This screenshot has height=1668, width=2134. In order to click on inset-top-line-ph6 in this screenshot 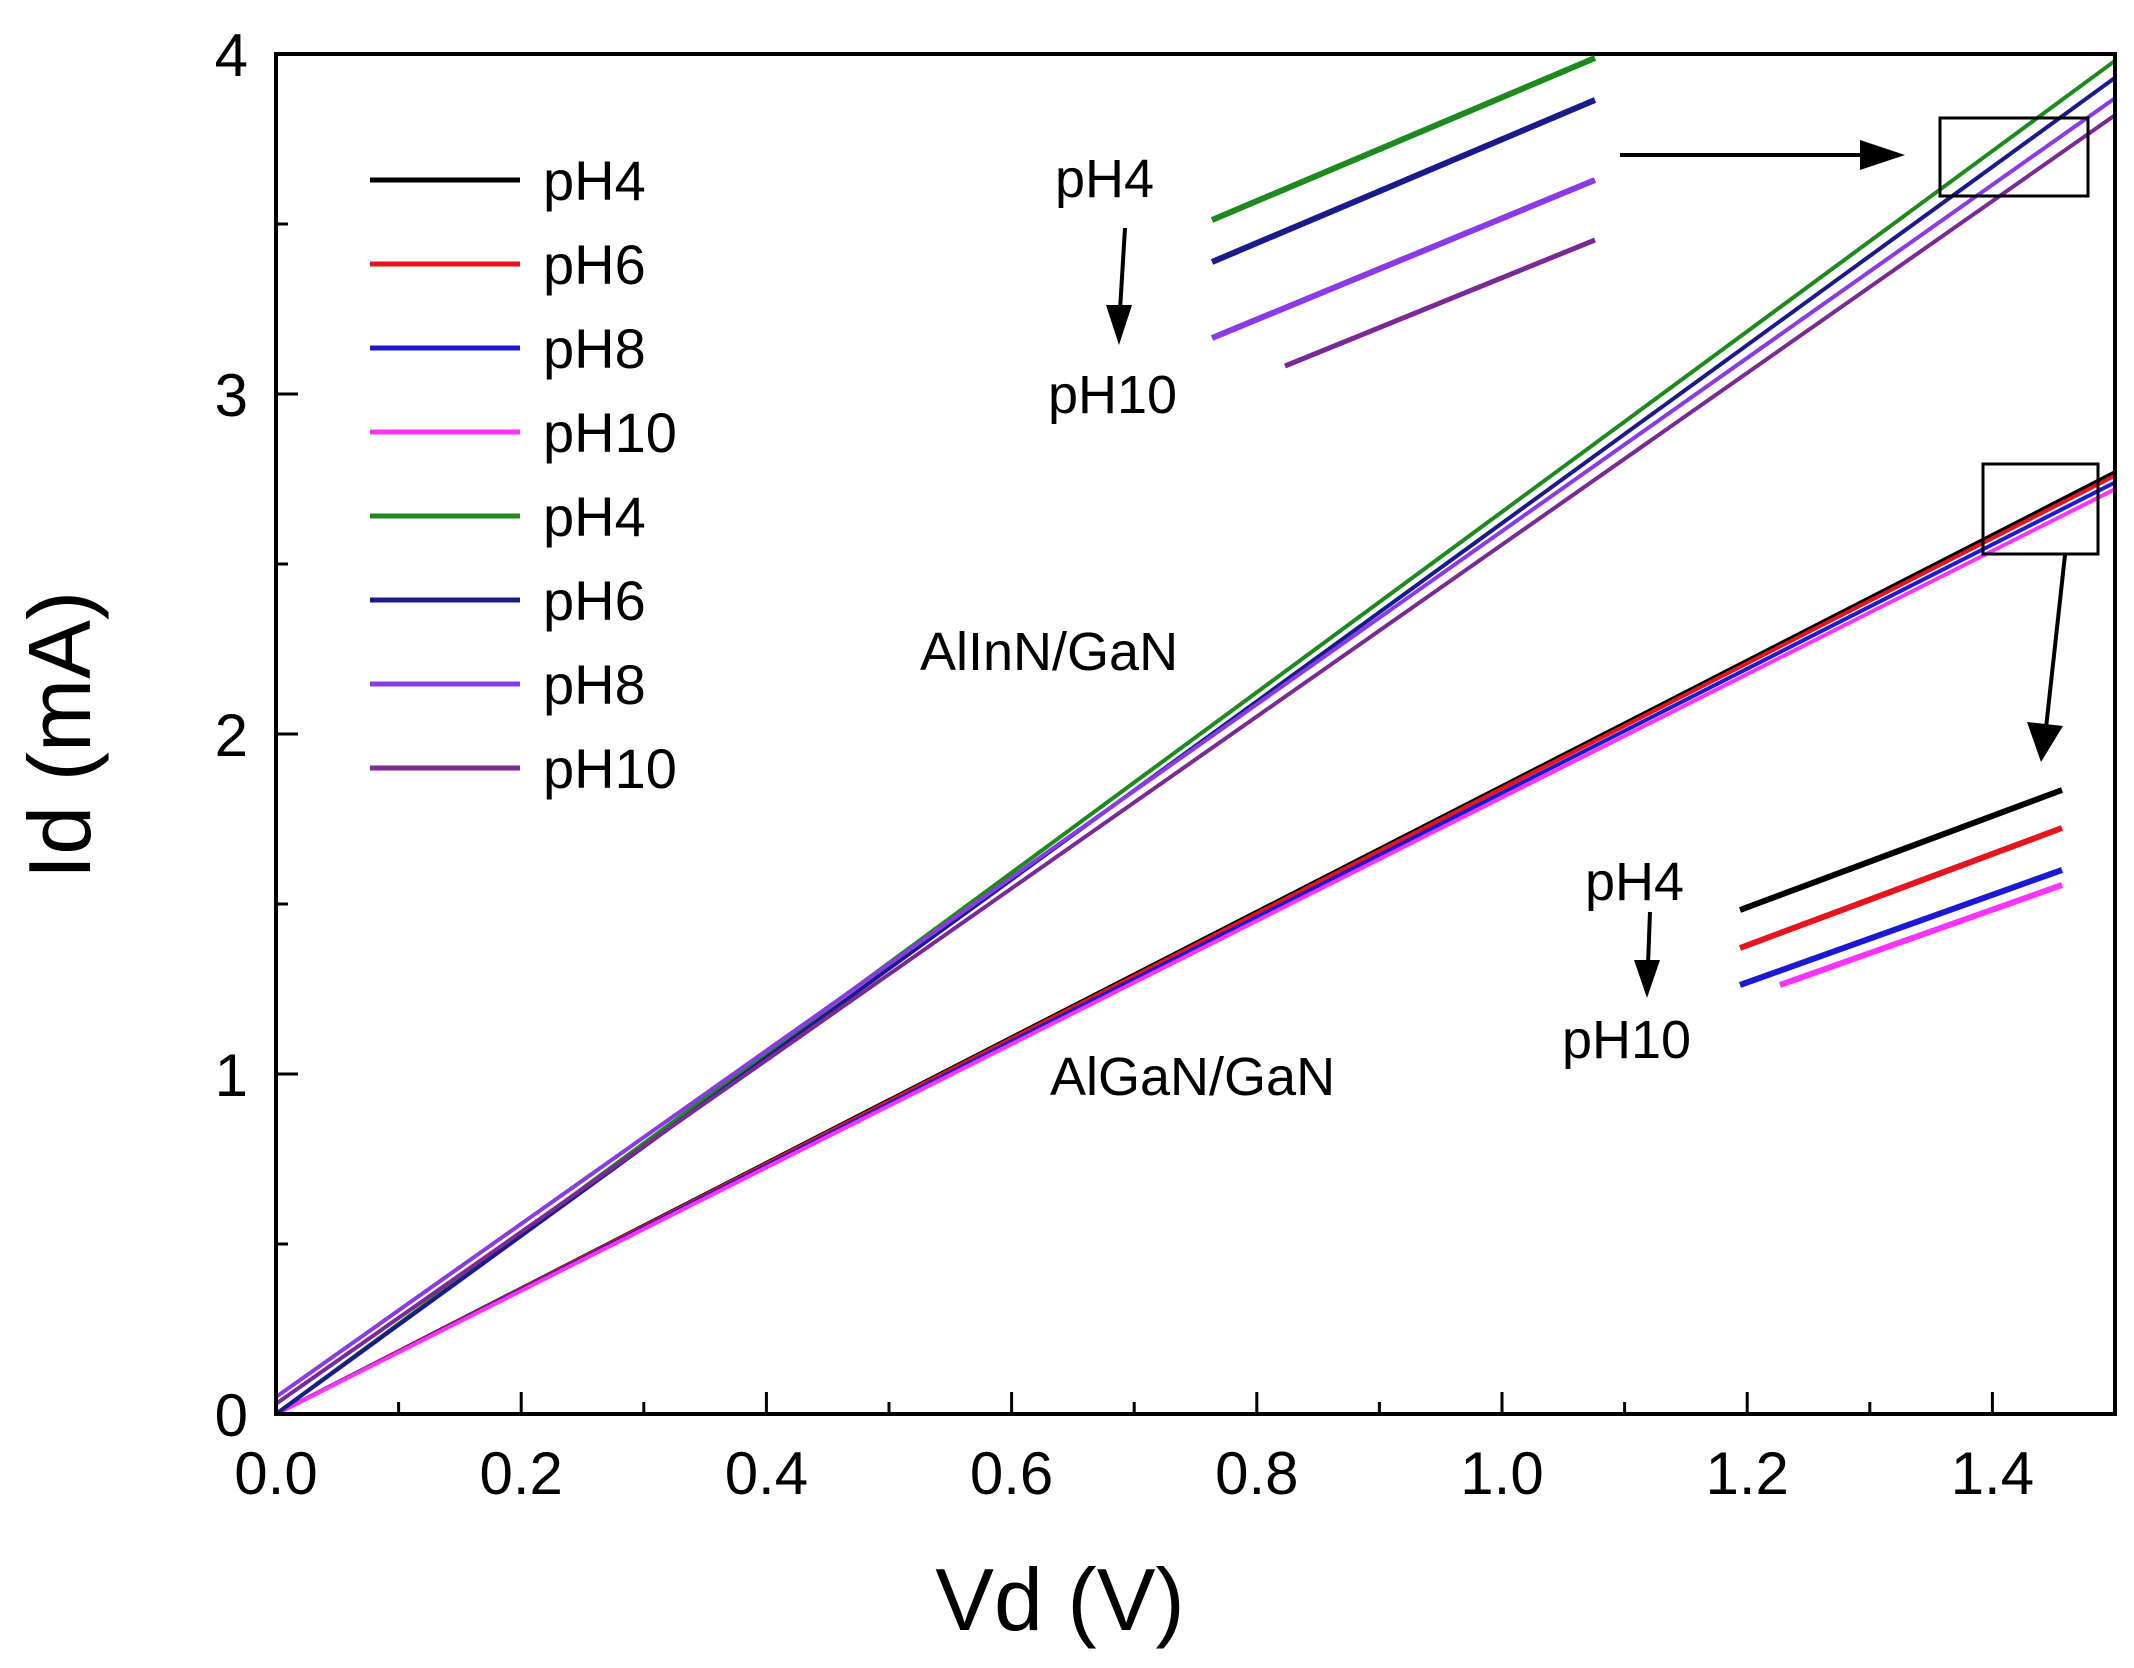, I will do `click(1403, 181)`.